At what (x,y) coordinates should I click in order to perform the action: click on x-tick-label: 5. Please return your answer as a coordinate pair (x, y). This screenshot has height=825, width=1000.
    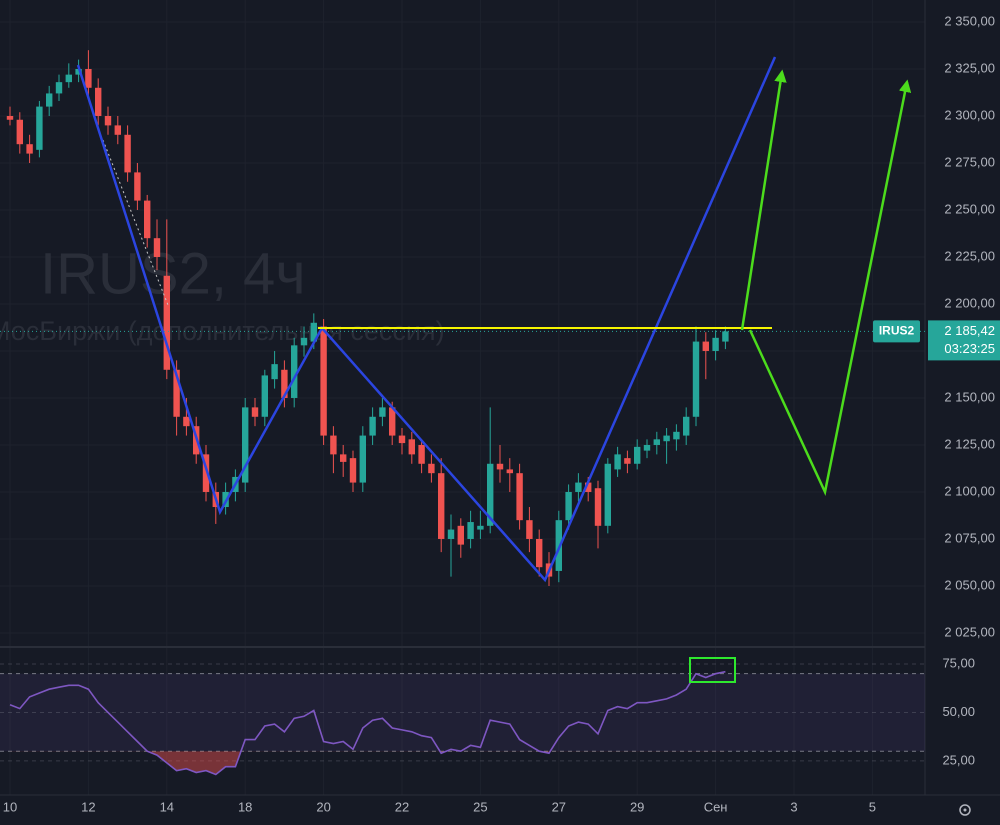
    Looking at the image, I should click on (872, 806).